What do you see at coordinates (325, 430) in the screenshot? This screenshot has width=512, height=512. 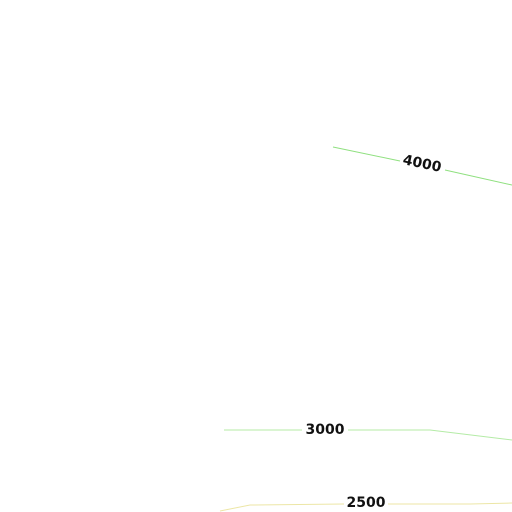 I see `contour-label: 3000` at bounding box center [325, 430].